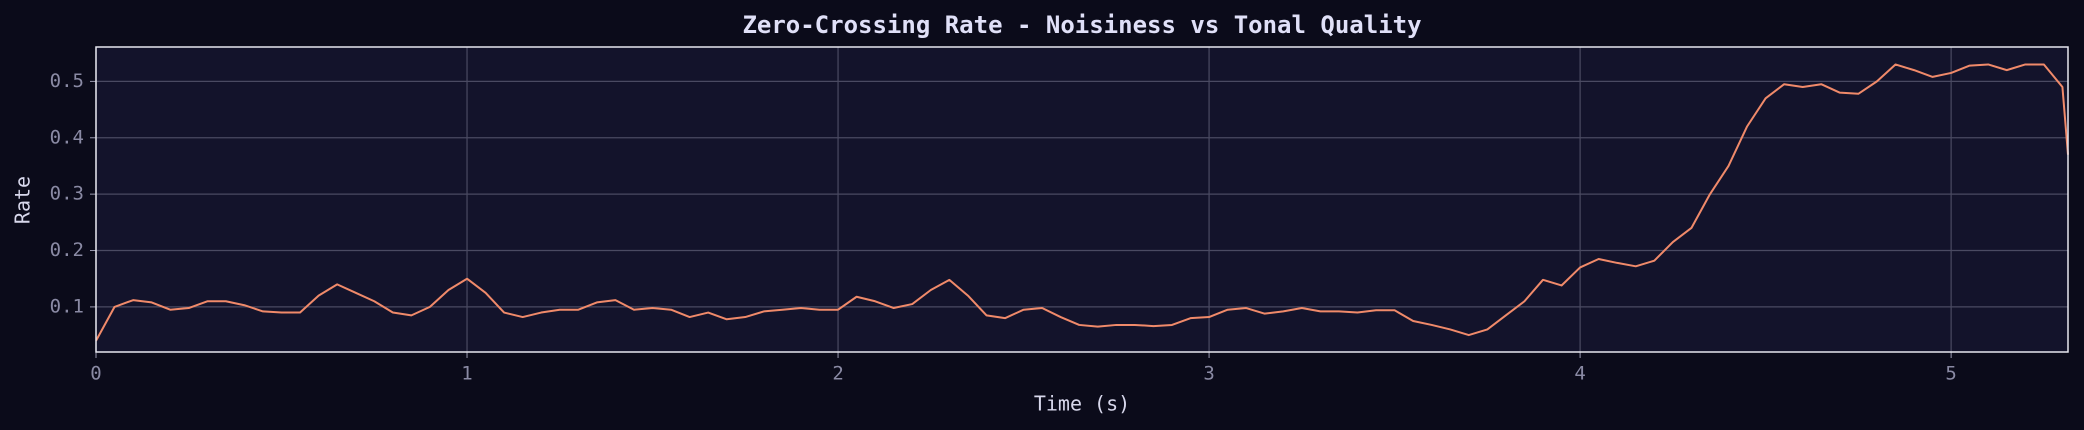  What do you see at coordinates (23, 200) in the screenshot?
I see `y-axis-label: Rate` at bounding box center [23, 200].